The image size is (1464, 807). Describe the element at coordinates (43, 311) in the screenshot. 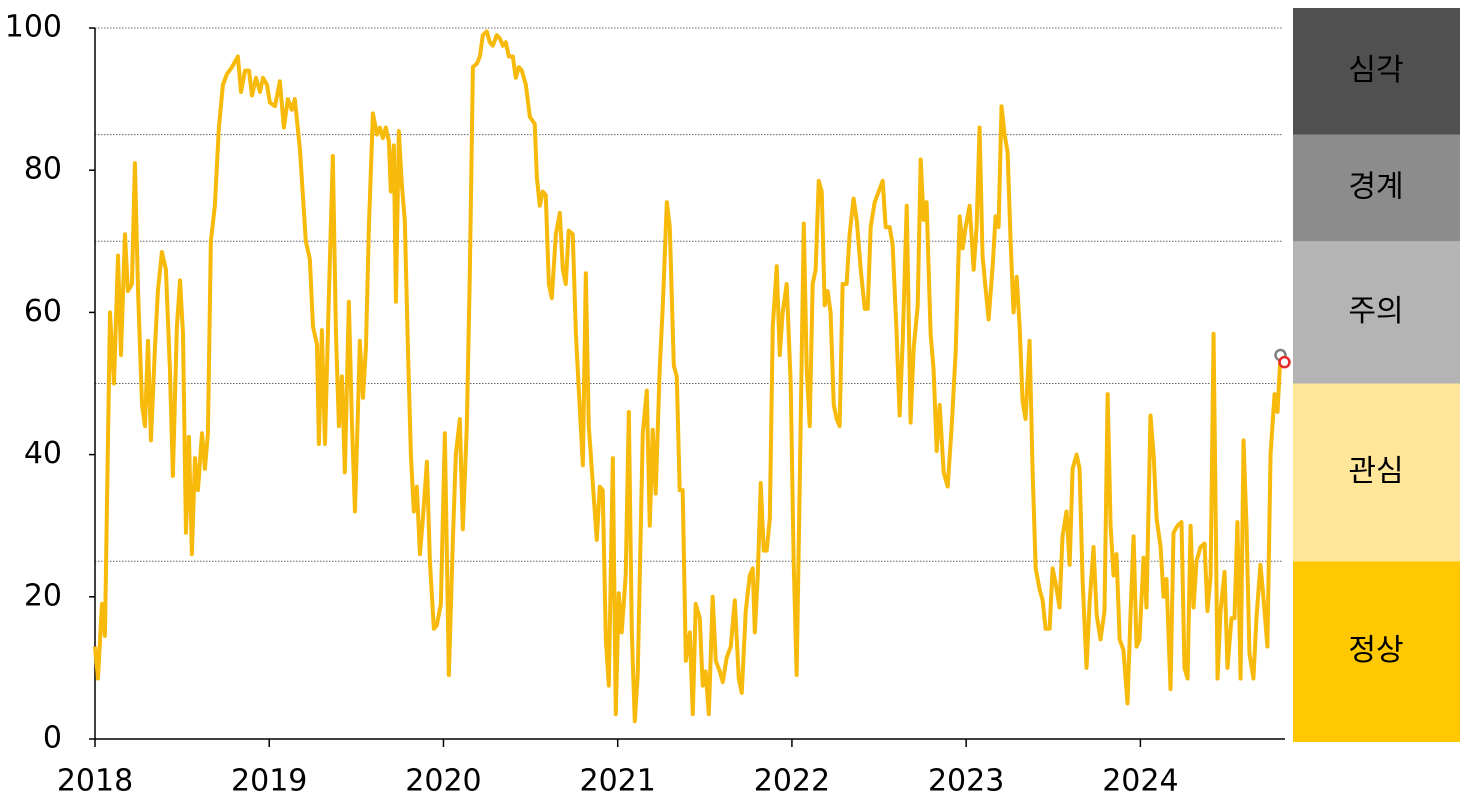

I see `y-tick-label: 60` at that location.